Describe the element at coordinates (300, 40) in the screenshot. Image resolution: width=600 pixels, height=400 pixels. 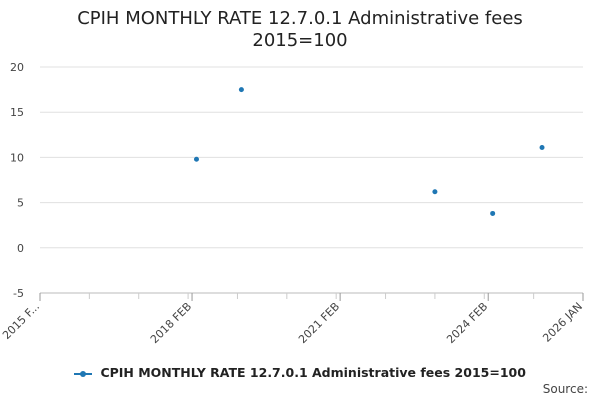
I see `chart-title-line-2: 2015=100` at that location.